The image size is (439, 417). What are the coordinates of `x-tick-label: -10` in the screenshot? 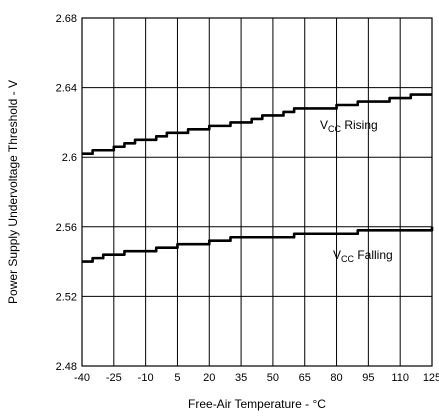 It's located at (146, 378).